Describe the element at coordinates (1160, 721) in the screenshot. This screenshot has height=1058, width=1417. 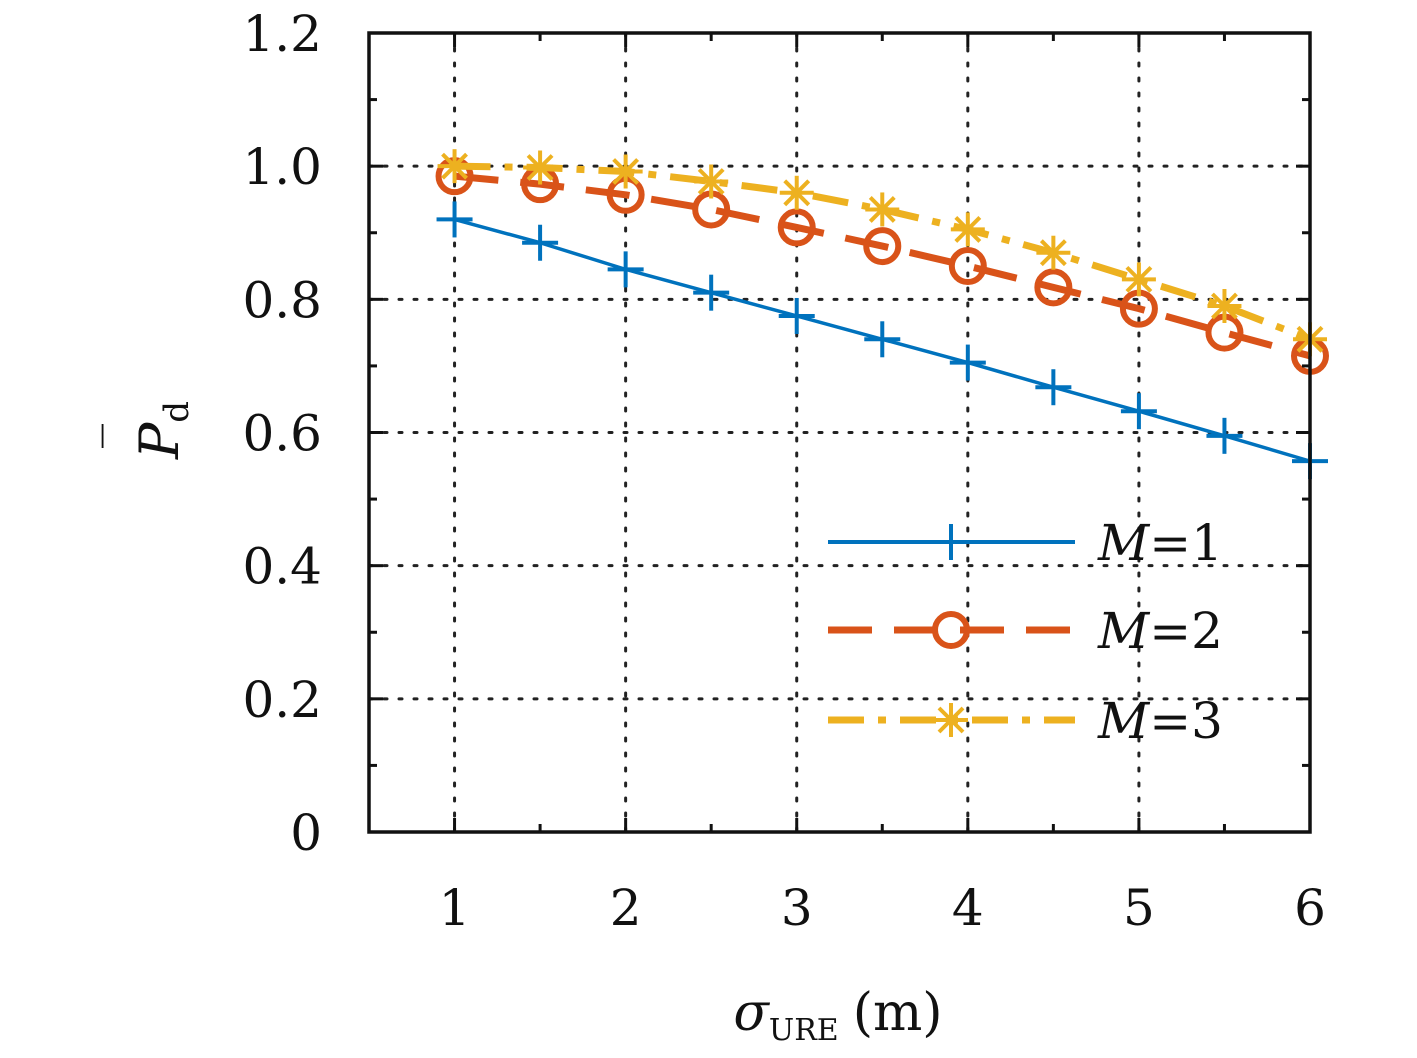
I see `legend-label-m3: M=3` at that location.